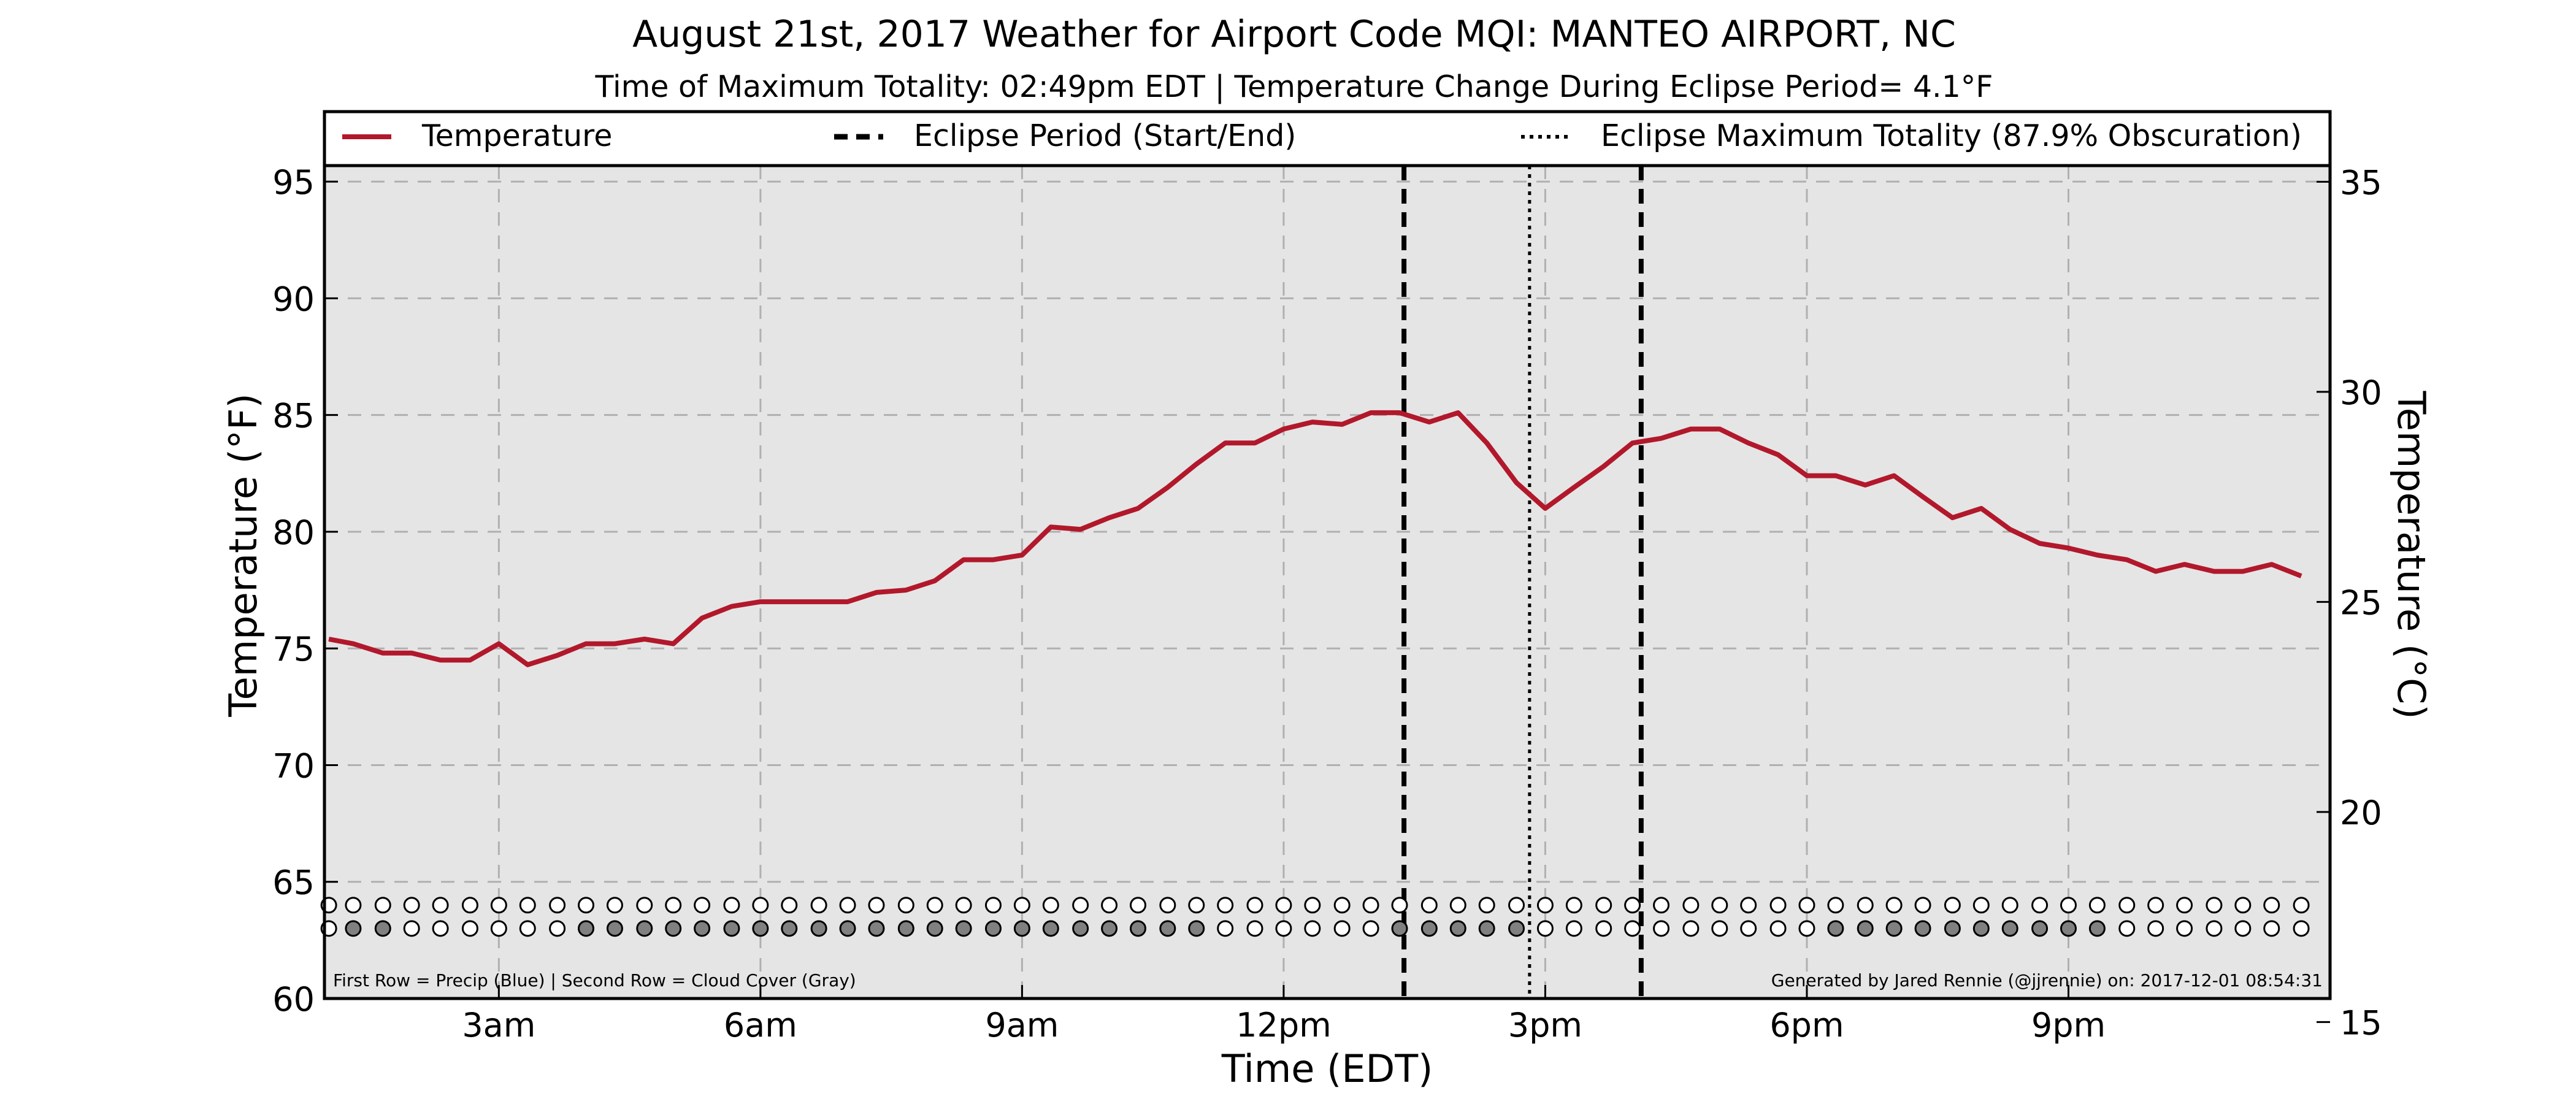  I want to click on y-axis-left: 60 65 70 75 80 85 90 95, so click(305, 591).